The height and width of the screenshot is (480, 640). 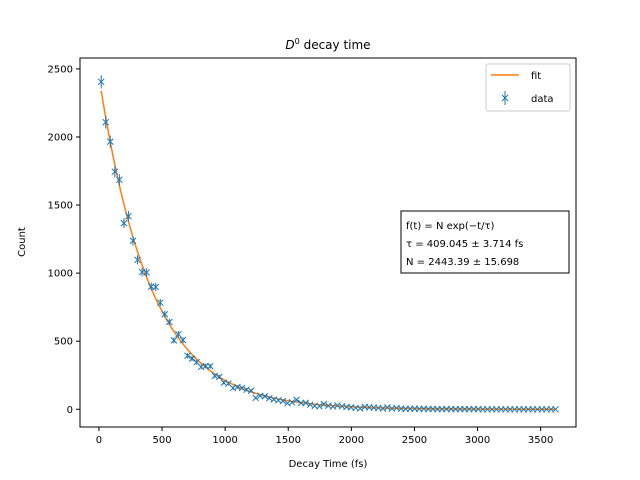 What do you see at coordinates (462, 262) in the screenshot?
I see `annotation-line-3: N = 2443.39 ± 15.698` at bounding box center [462, 262].